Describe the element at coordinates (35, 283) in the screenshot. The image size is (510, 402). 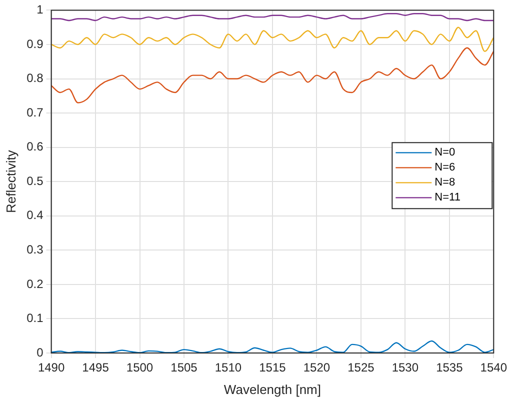
I see `y-tick-label: 0.2` at that location.